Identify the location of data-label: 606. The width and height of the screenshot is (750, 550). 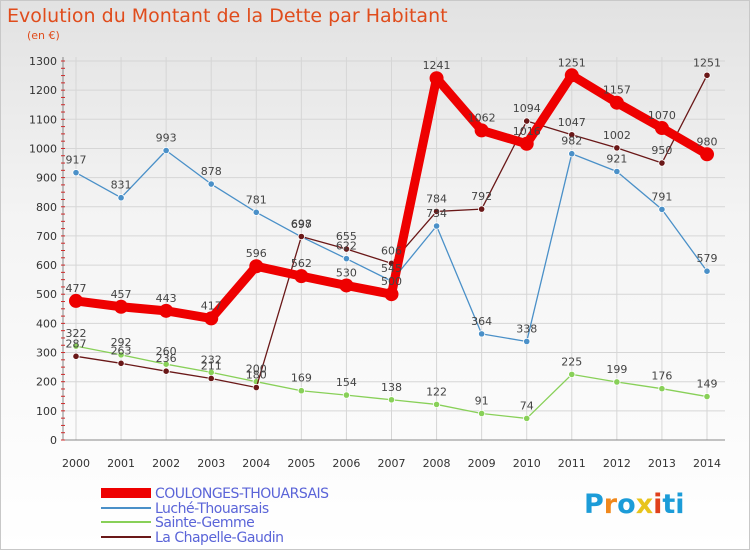
(391, 250).